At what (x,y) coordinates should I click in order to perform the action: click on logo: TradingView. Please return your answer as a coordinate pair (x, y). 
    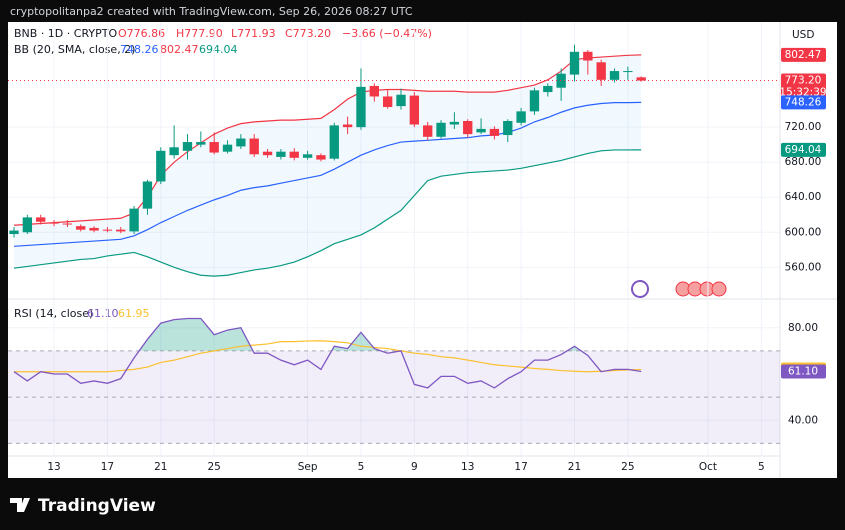
    Looking at the image, I should click on (83, 506).